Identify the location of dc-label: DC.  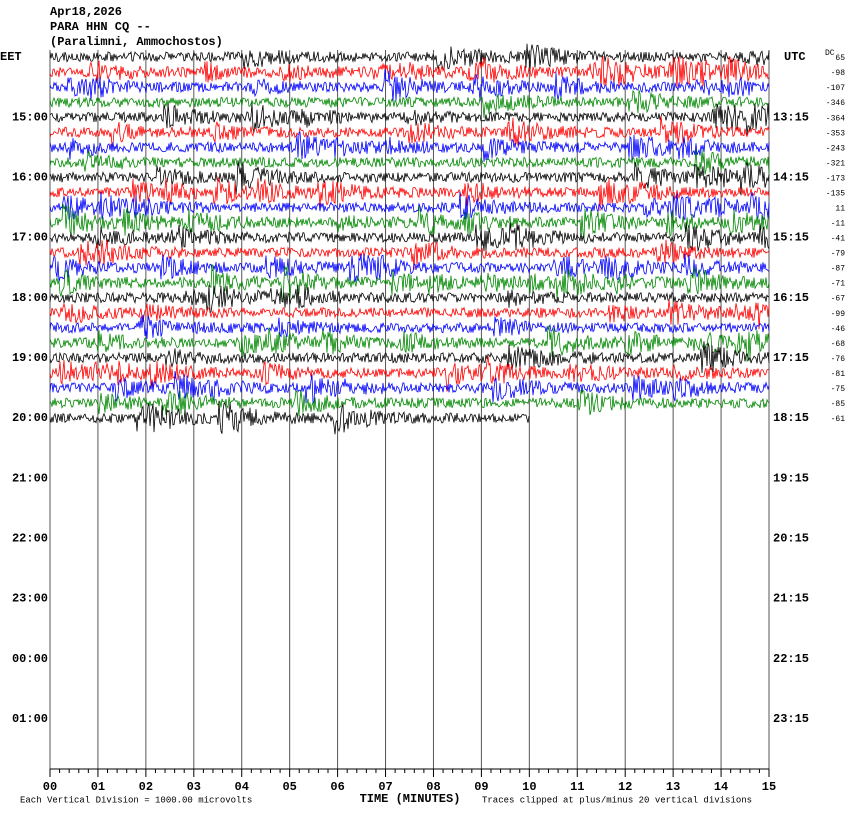
(830, 53).